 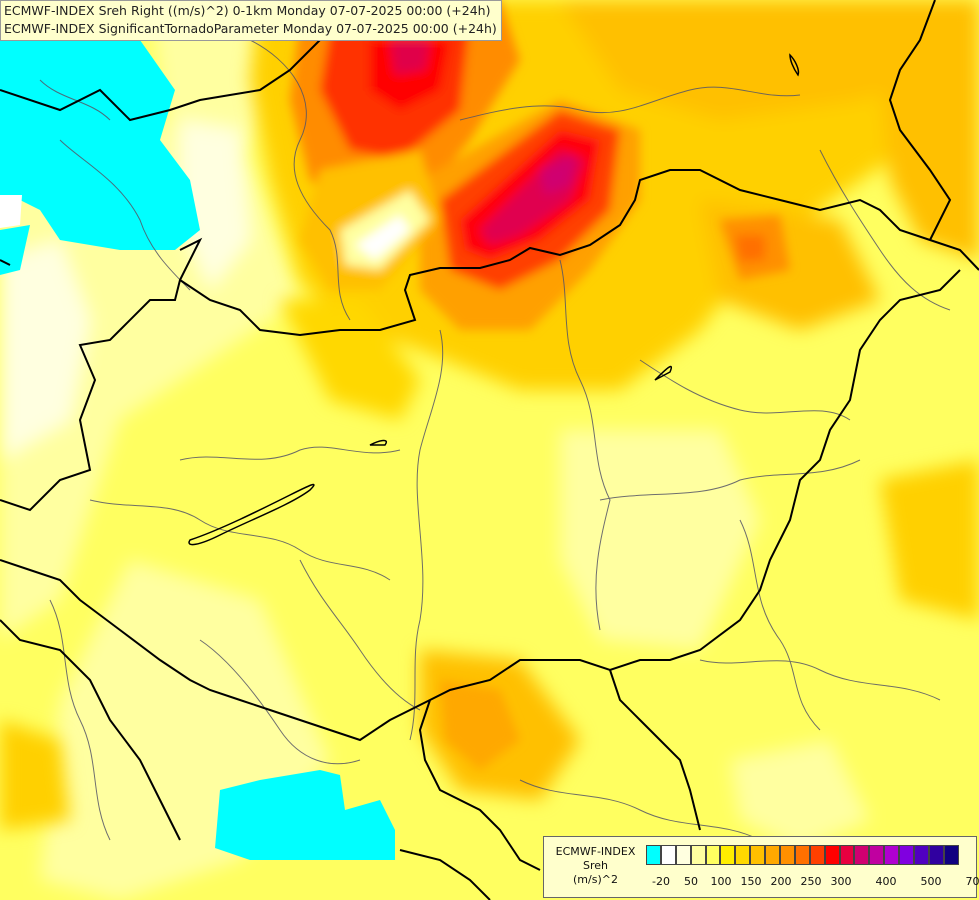 What do you see at coordinates (595, 879) in the screenshot?
I see `legend-label-line-3: (m/s)^2` at bounding box center [595, 879].